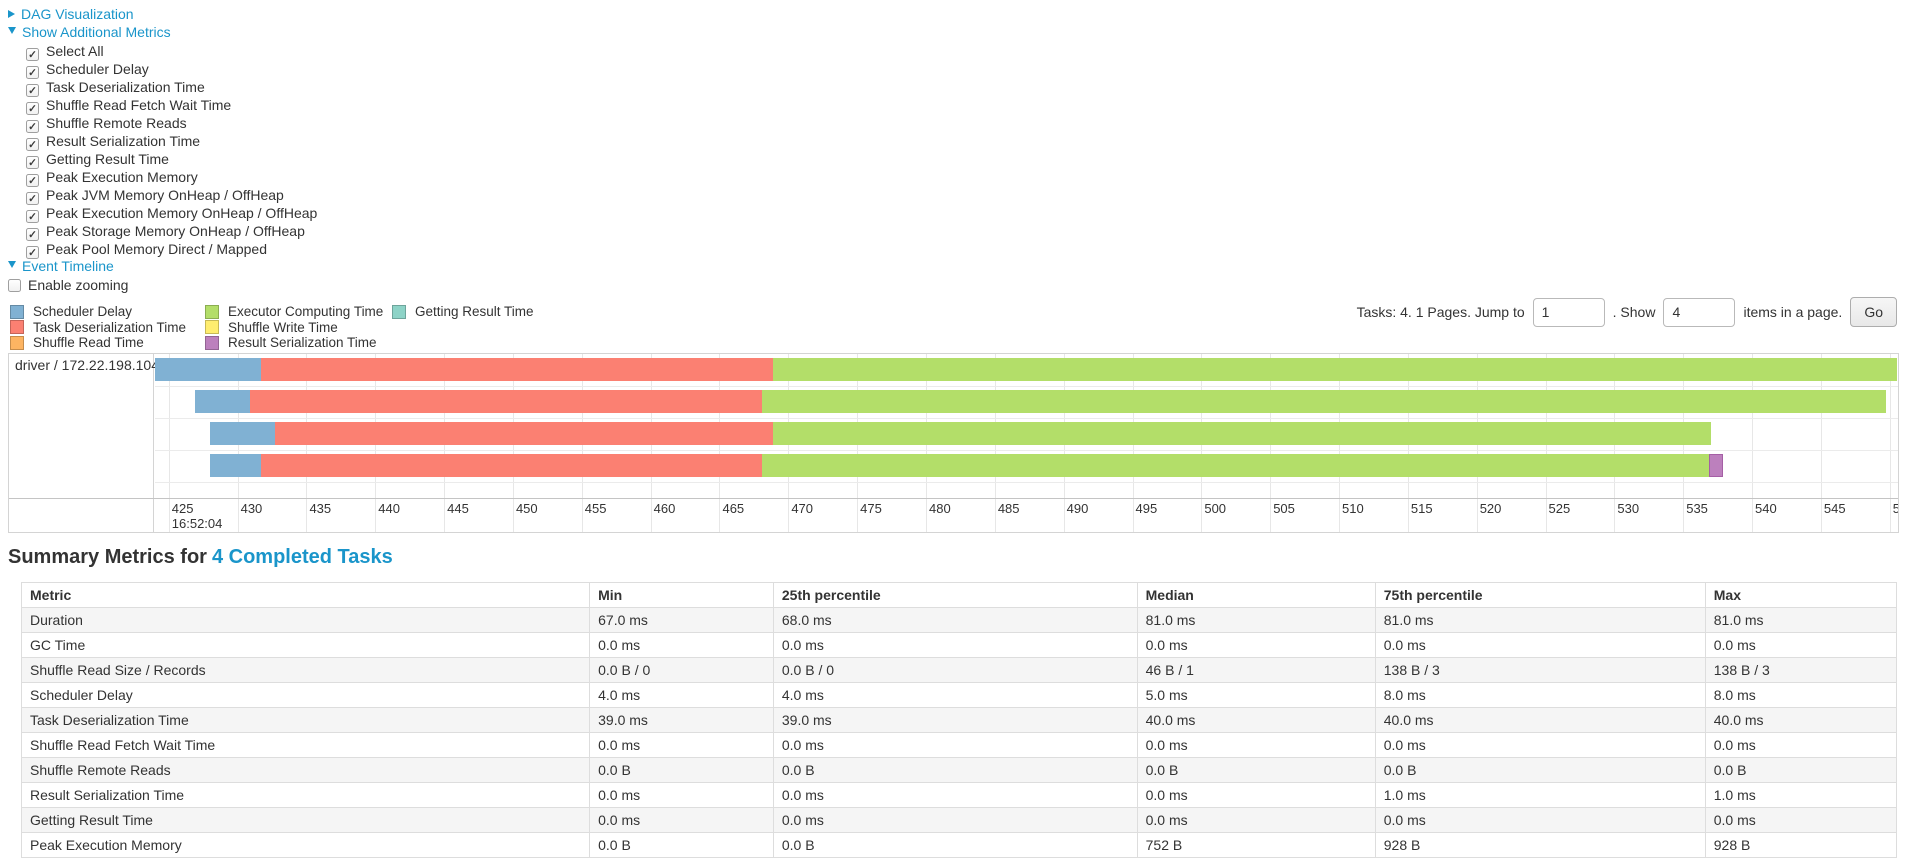 The image size is (1907, 865). I want to click on metric-name-cell: Task Deserialization Time, so click(305, 720).